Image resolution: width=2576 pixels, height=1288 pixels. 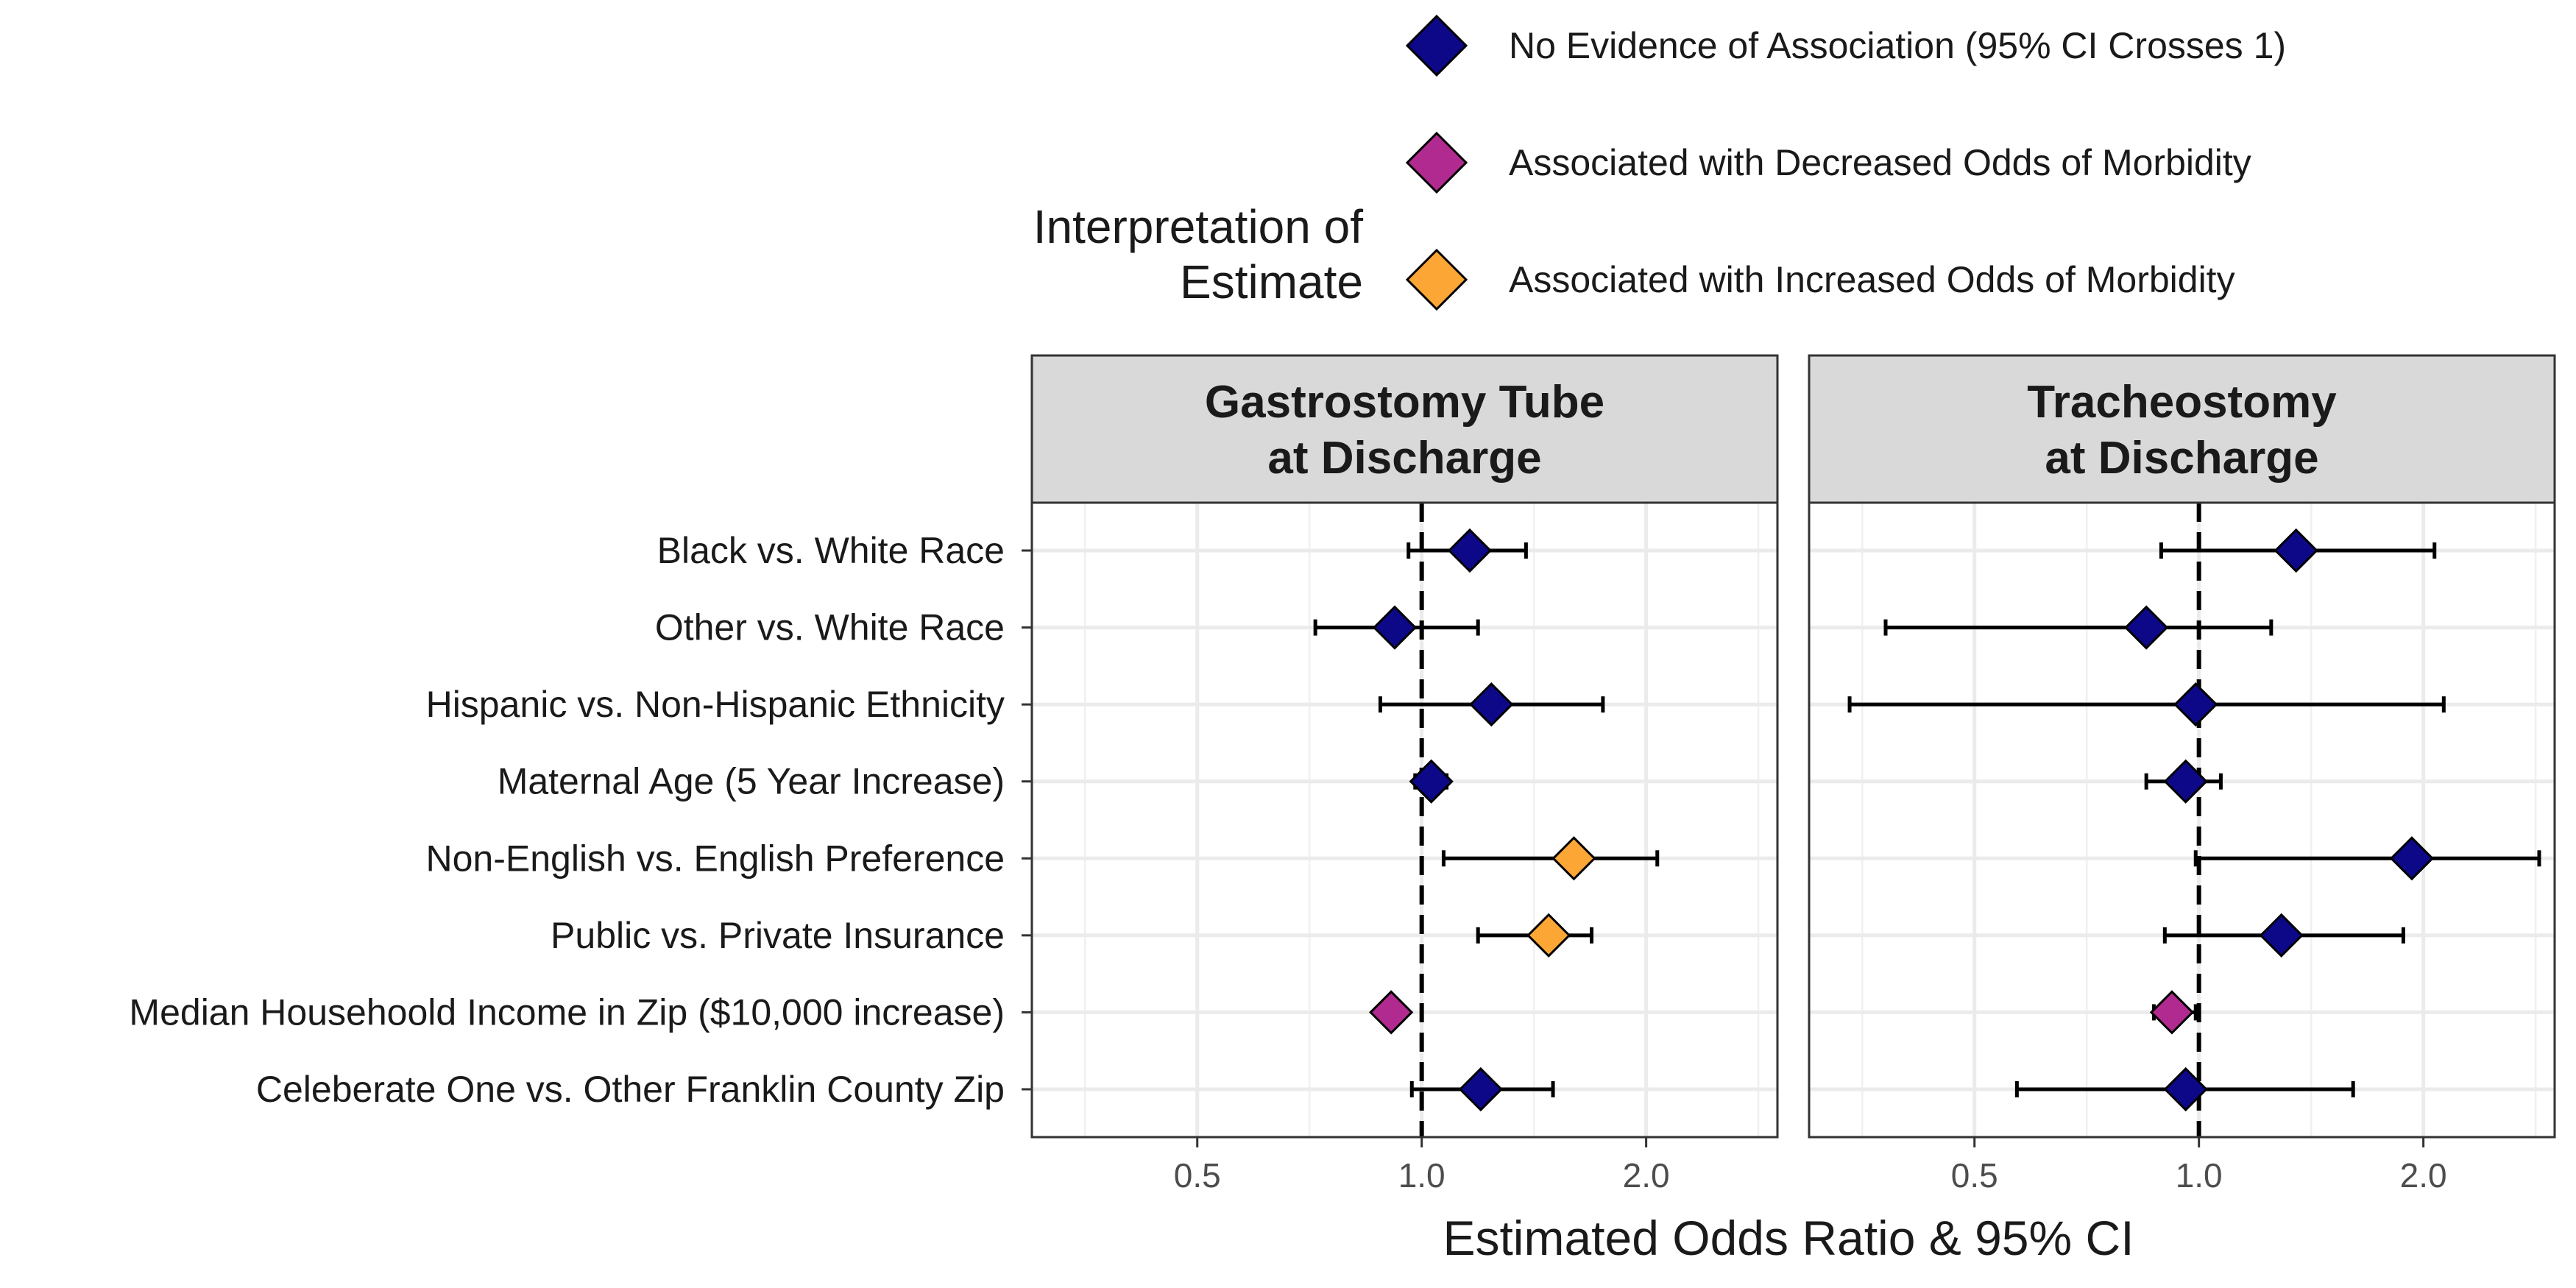 I want to click on legend-title-line-2: Estimate, so click(x=1271, y=281).